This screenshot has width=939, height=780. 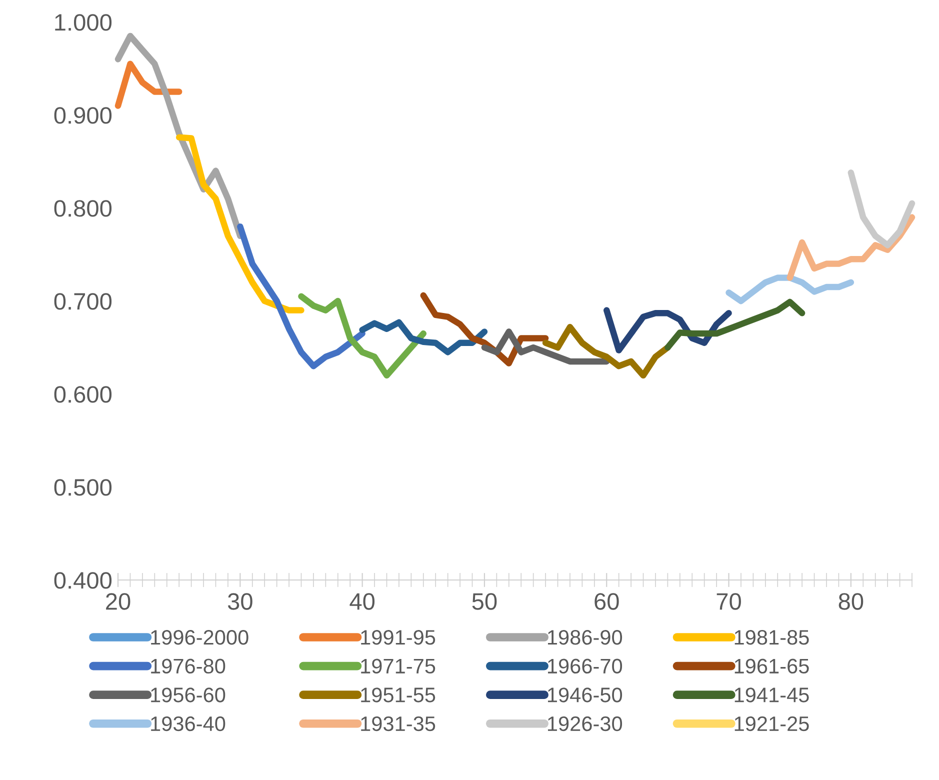 I want to click on y-tick-label: 0.400, so click(x=83, y=580).